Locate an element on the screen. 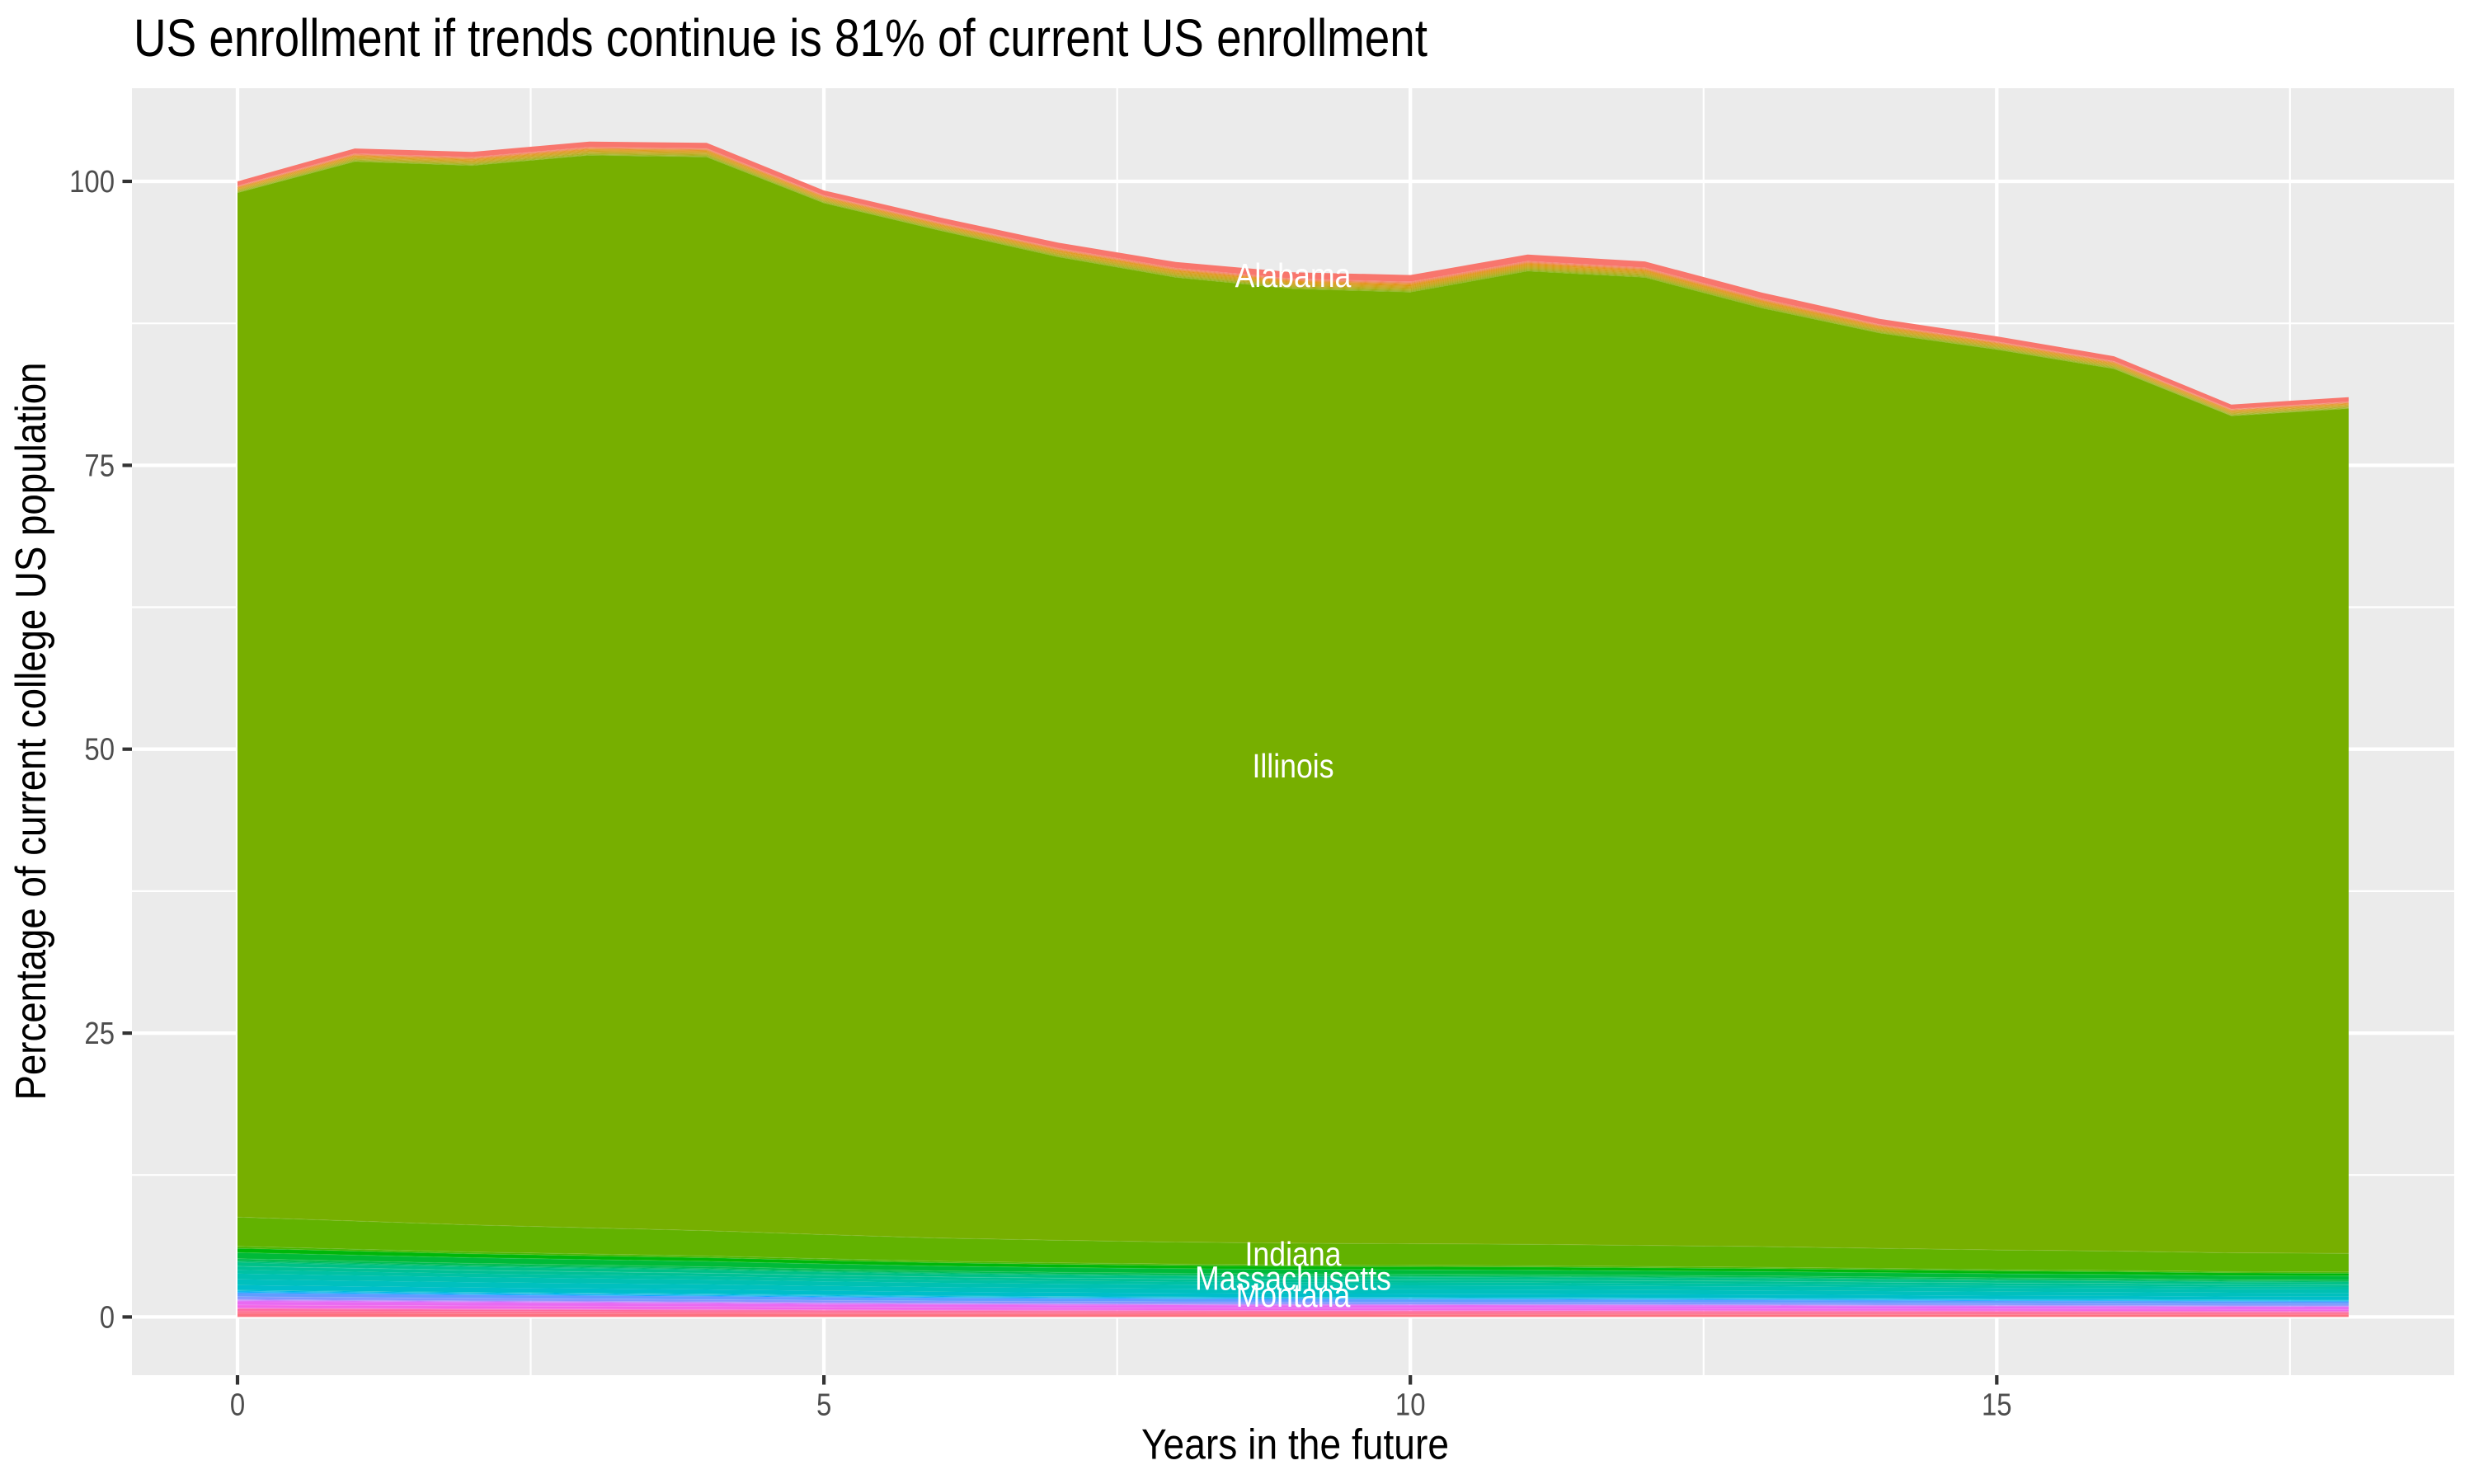 The width and height of the screenshot is (2474, 1484). svg-text: 75 is located at coordinates (99, 465).